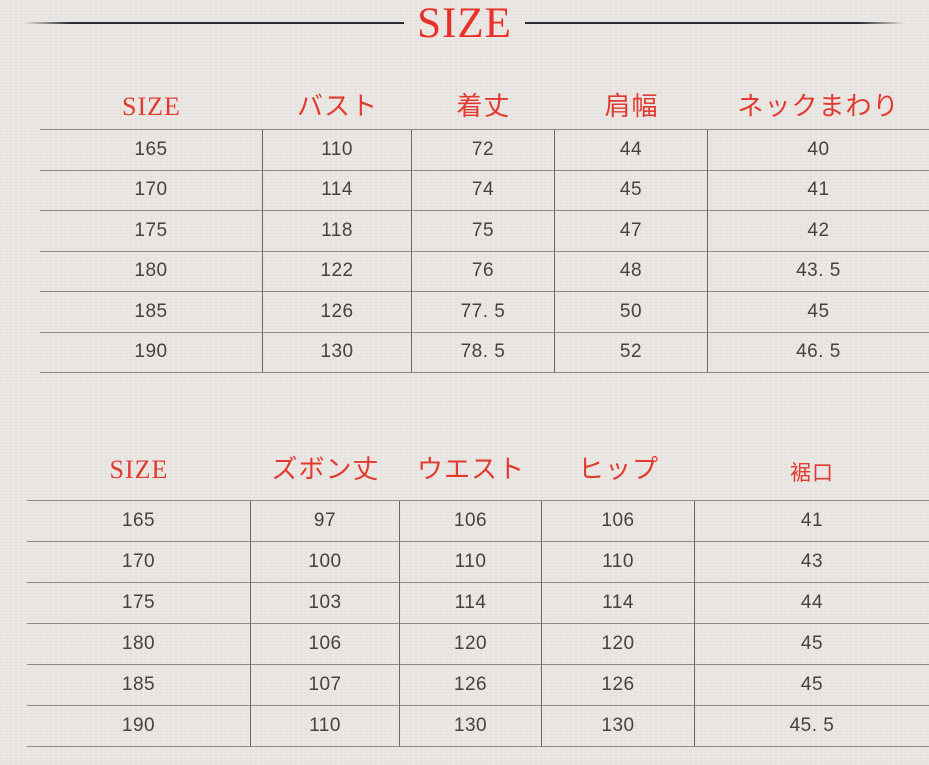 The width and height of the screenshot is (929, 765). What do you see at coordinates (631, 106) in the screenshot?
I see `column-header-shoulder: 肩幅` at bounding box center [631, 106].